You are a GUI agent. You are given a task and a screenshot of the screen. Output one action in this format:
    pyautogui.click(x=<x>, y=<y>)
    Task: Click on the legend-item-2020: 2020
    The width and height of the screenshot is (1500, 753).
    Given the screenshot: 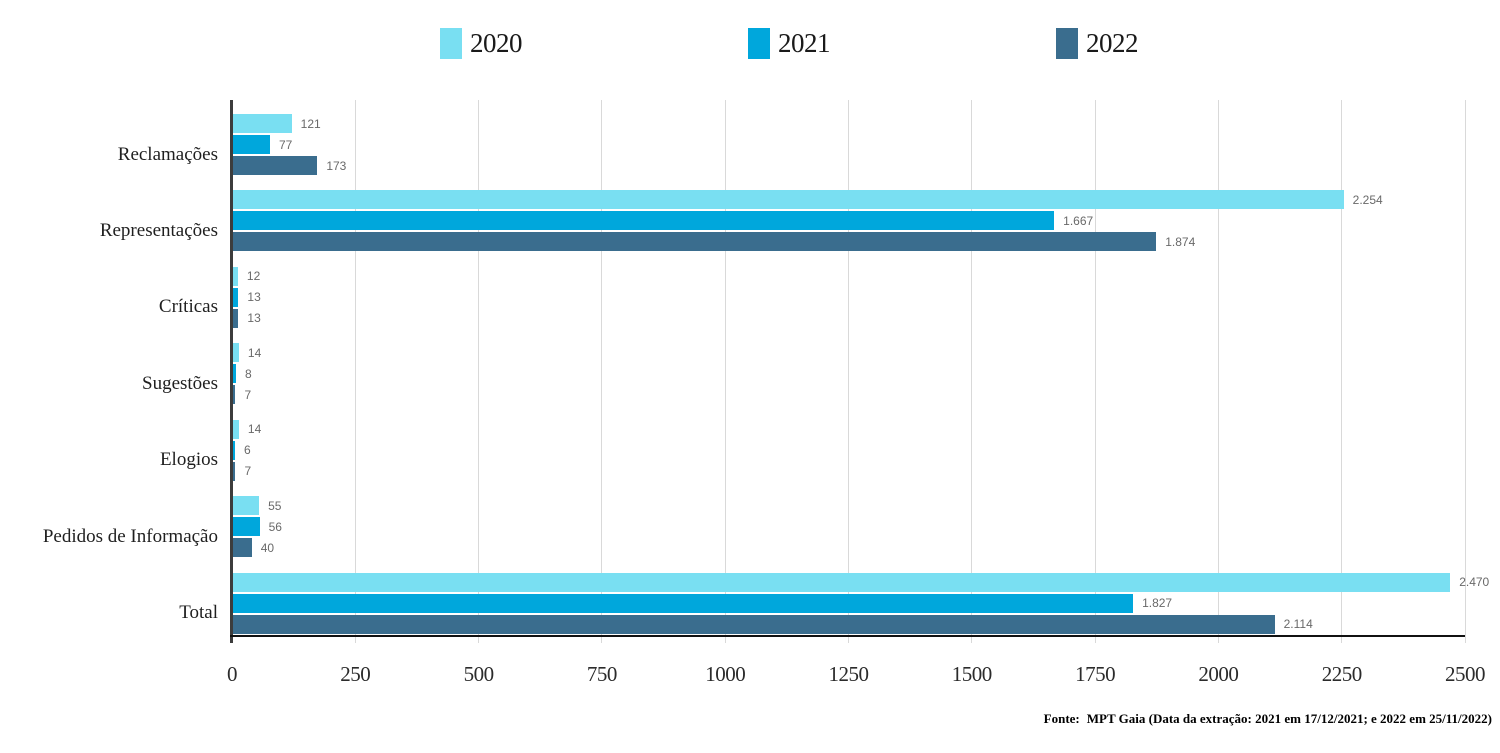 What is the action you would take?
    pyautogui.click(x=481, y=43)
    